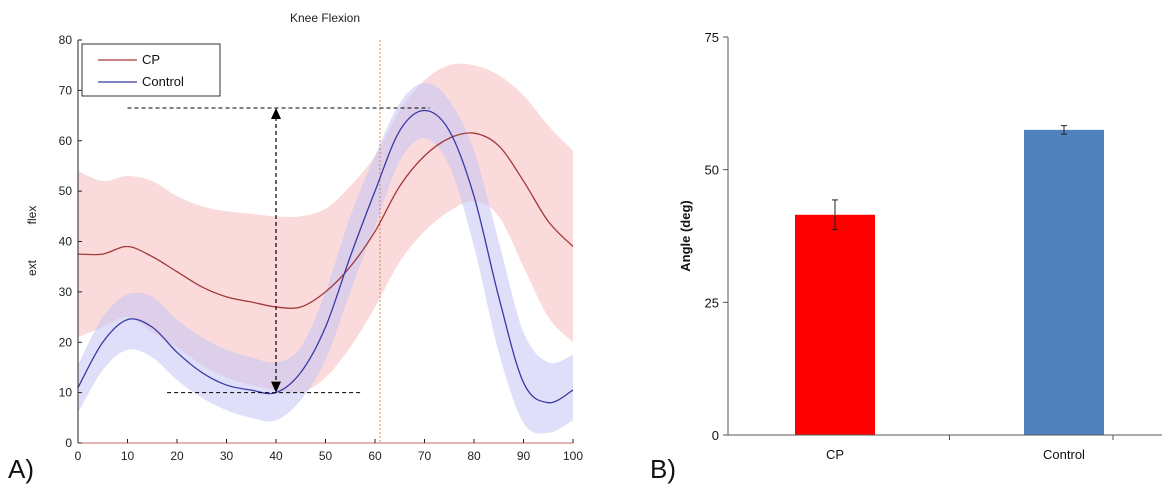  What do you see at coordinates (66, 393) in the screenshot?
I see `y-tick-label: 10` at bounding box center [66, 393].